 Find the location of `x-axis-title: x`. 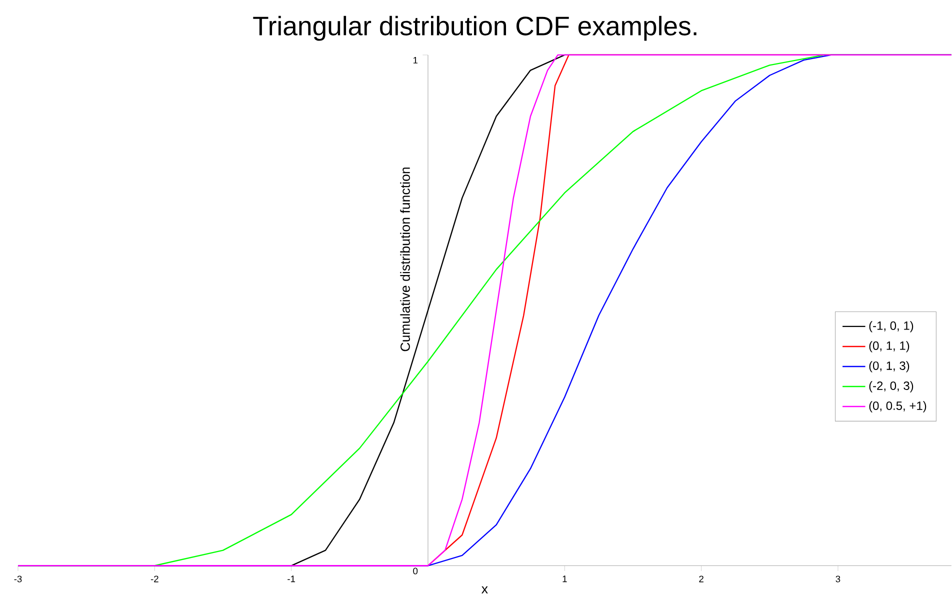

x-axis-title: x is located at coordinates (485, 590).